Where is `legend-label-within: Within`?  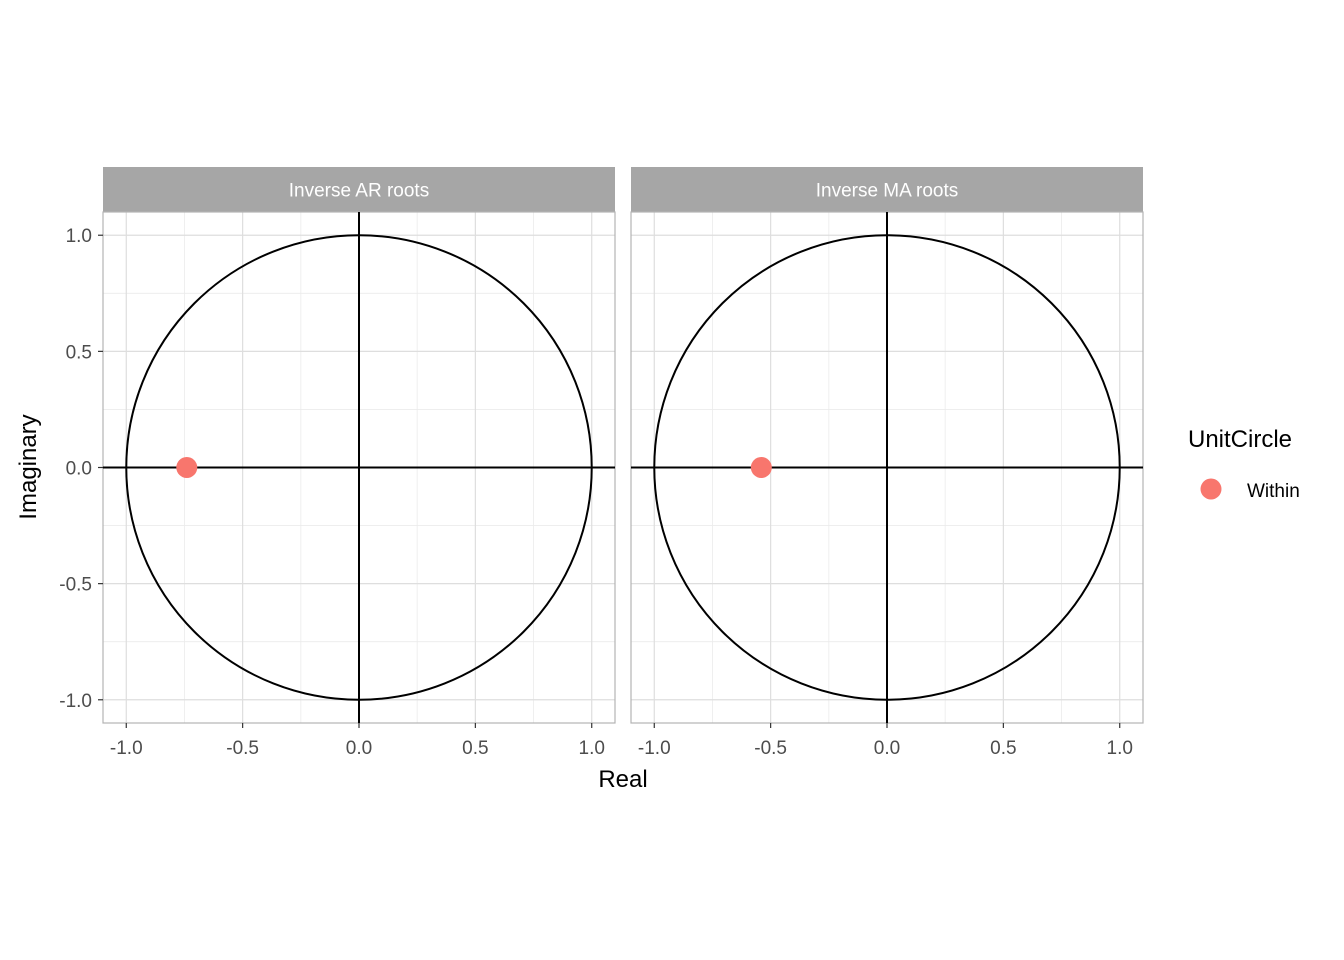
legend-label-within: Within is located at coordinates (1273, 491).